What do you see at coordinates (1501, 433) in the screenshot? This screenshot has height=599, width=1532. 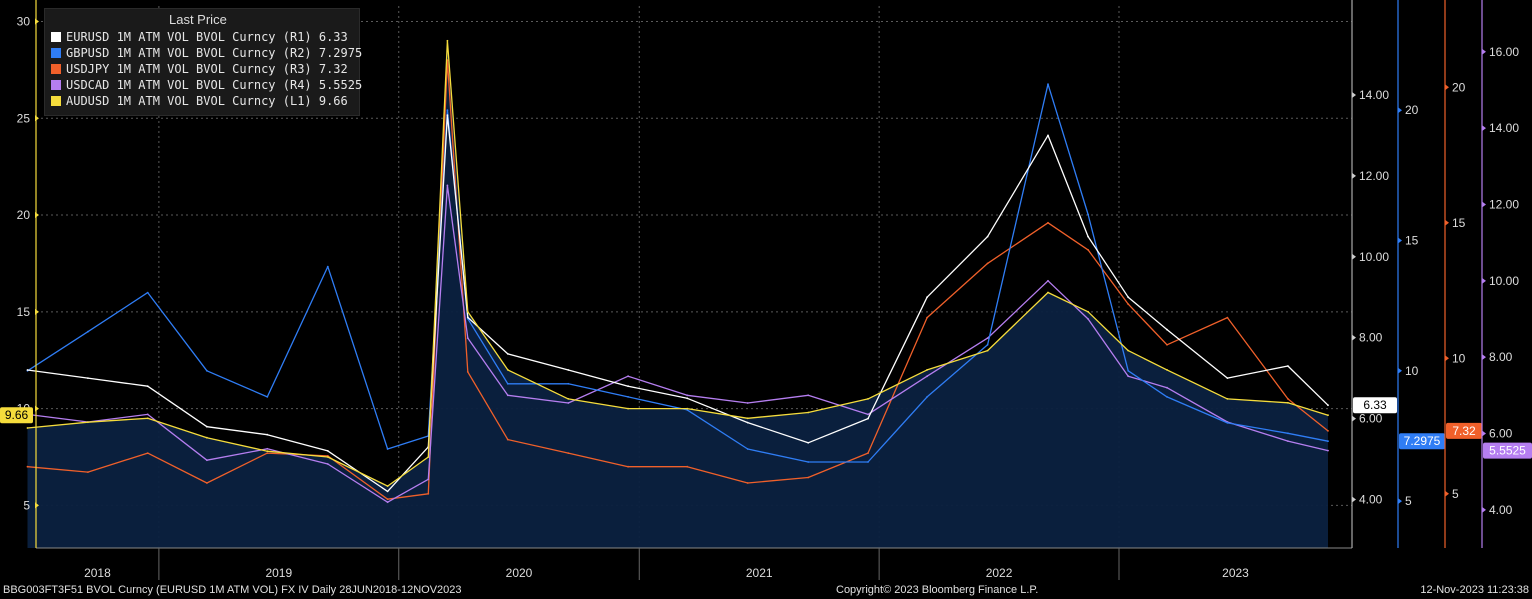 I see `y-tick-r4-6.00: 6.00` at bounding box center [1501, 433].